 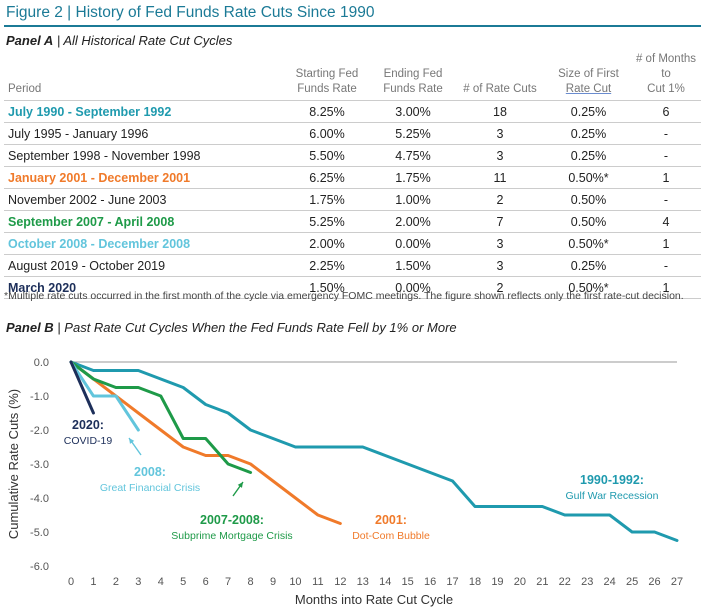 What do you see at coordinates (231, 536) in the screenshot?
I see `annotation-subtitle-2007-2008: Subprime Mortgage Crisis` at bounding box center [231, 536].